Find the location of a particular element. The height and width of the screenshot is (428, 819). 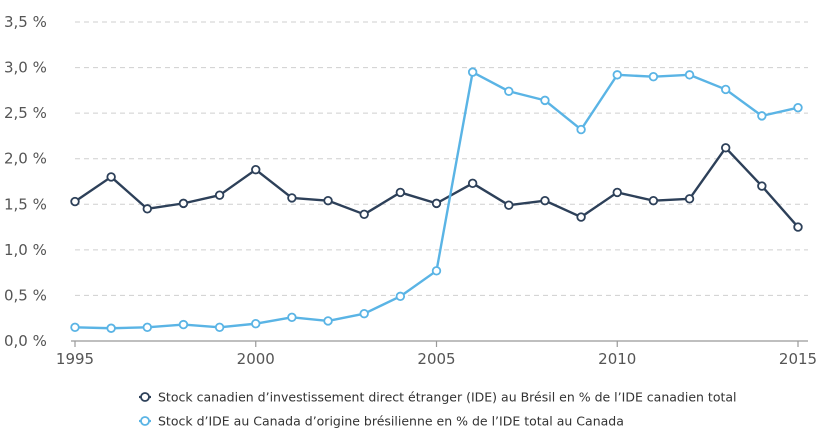

y-tick-label: 0,0 % is located at coordinates (25, 341).